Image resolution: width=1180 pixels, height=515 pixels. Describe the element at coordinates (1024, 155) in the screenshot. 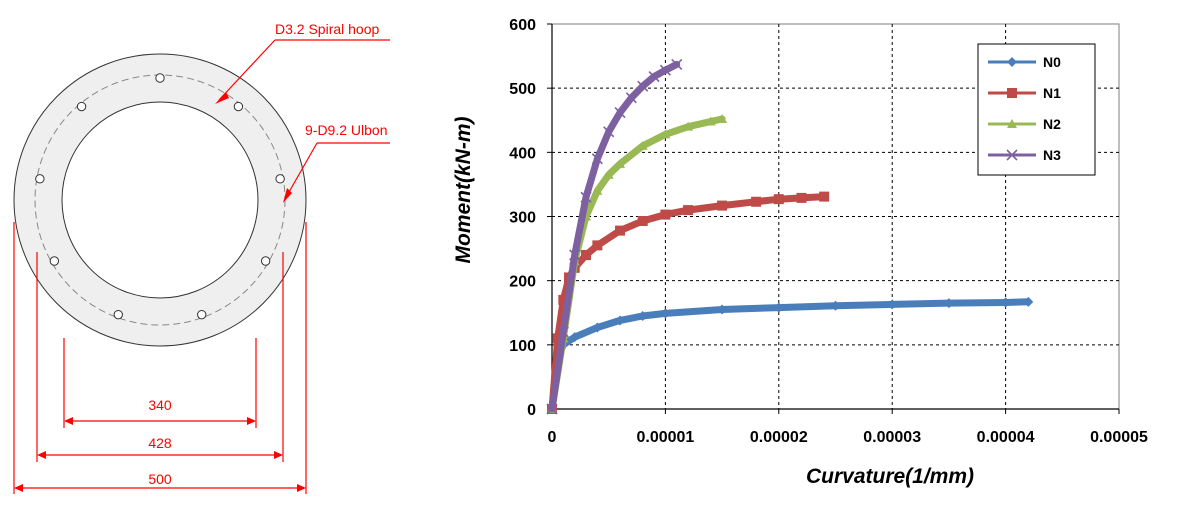

I see `legend-item-n3: N3` at that location.